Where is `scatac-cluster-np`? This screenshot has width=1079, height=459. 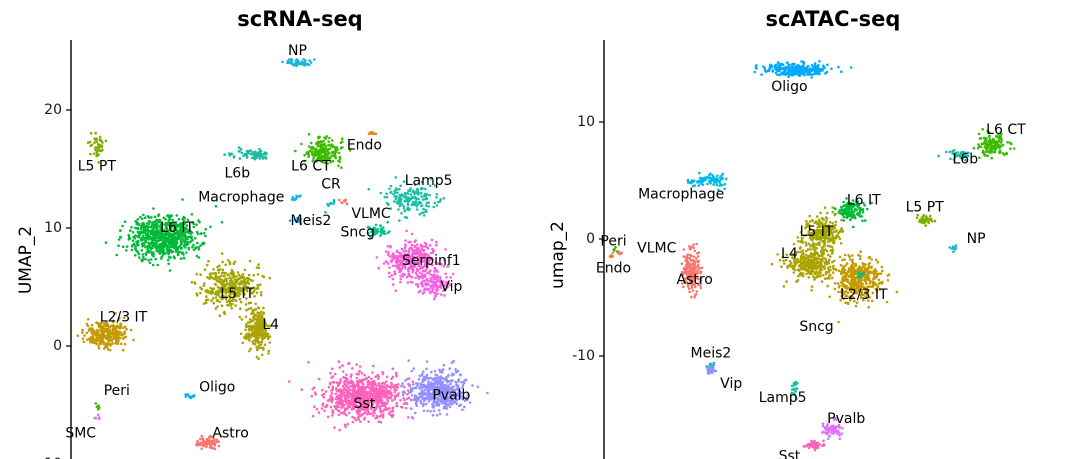 scatac-cluster-np is located at coordinates (953, 249).